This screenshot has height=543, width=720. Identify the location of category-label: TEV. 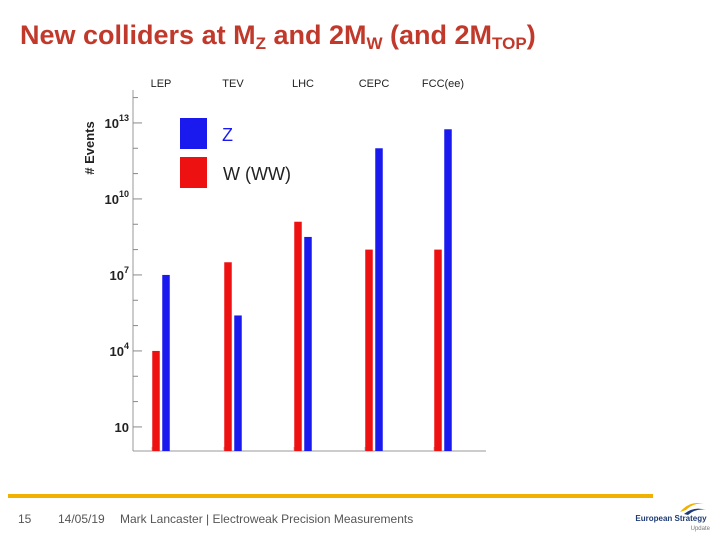
(233, 84).